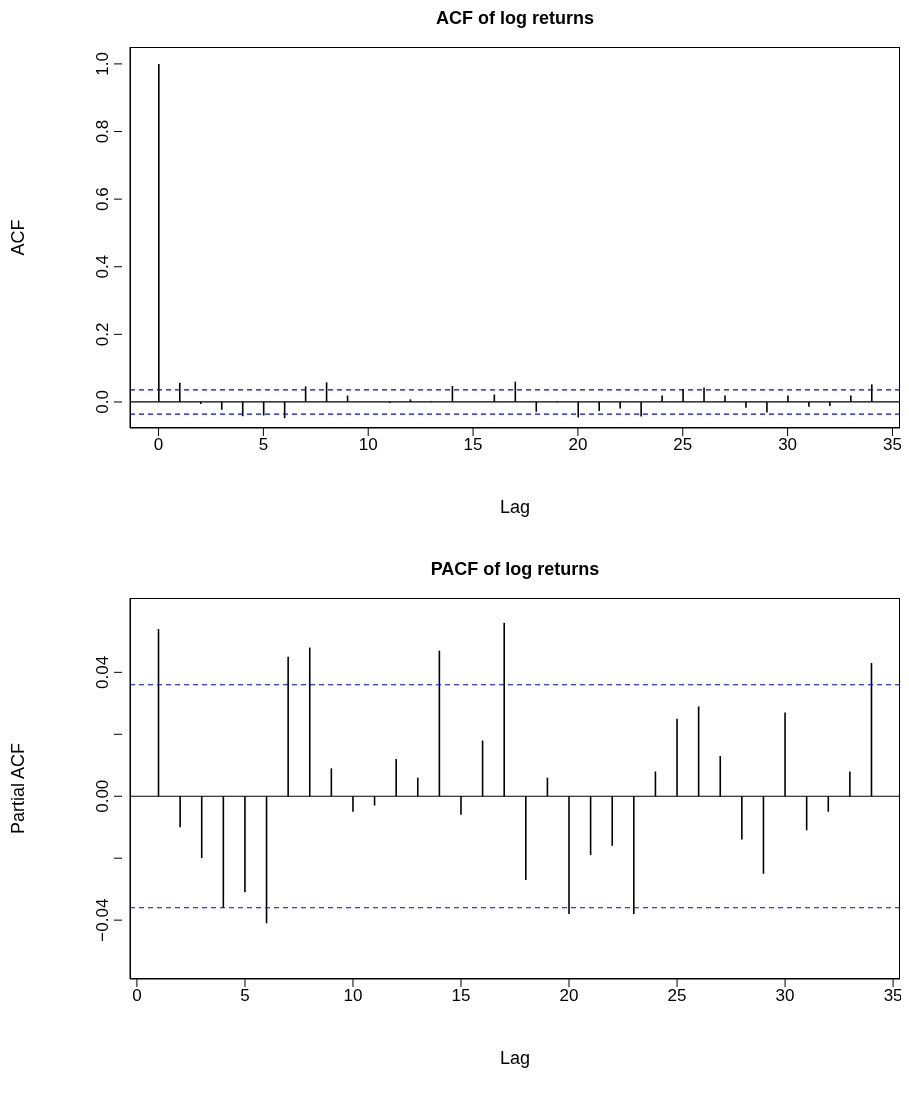  What do you see at coordinates (102, 64) in the screenshot?
I see `y-tick-label: 1.0` at bounding box center [102, 64].